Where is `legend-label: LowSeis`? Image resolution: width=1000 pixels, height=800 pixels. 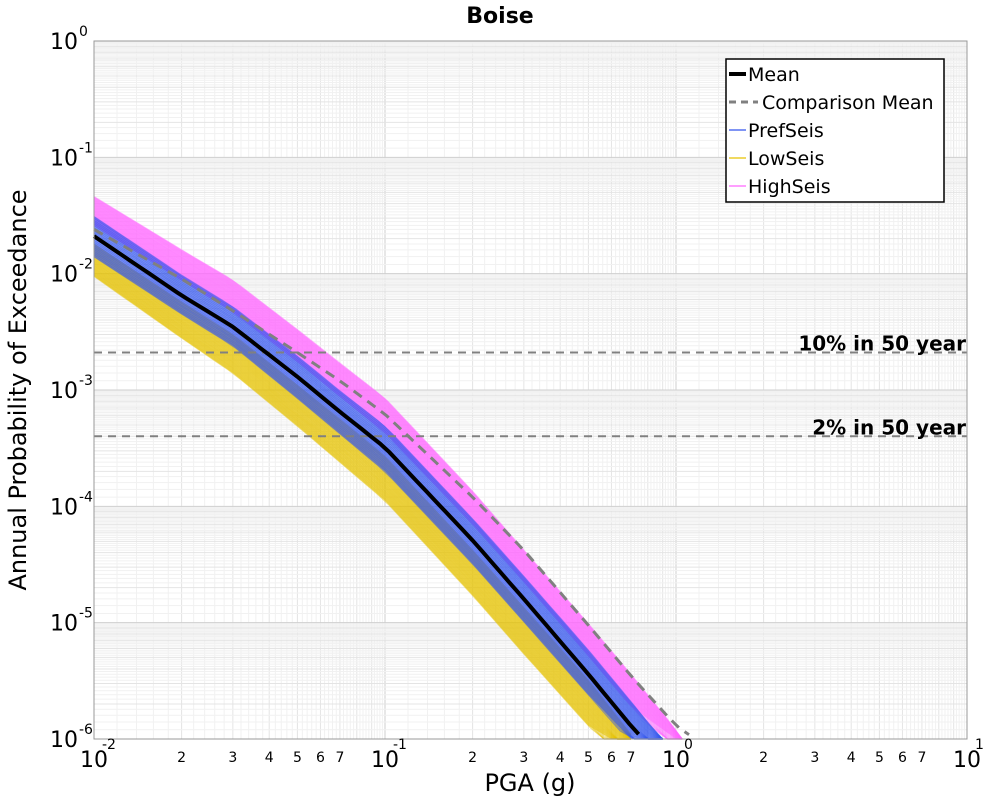
legend-label: LowSeis is located at coordinates (786, 159).